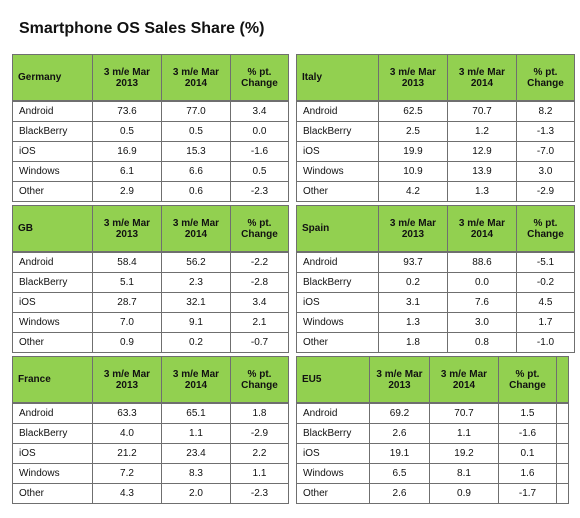 The height and width of the screenshot is (518, 580). Describe the element at coordinates (127, 493) in the screenshot. I see `value-2013-cell: 4.3` at that location.